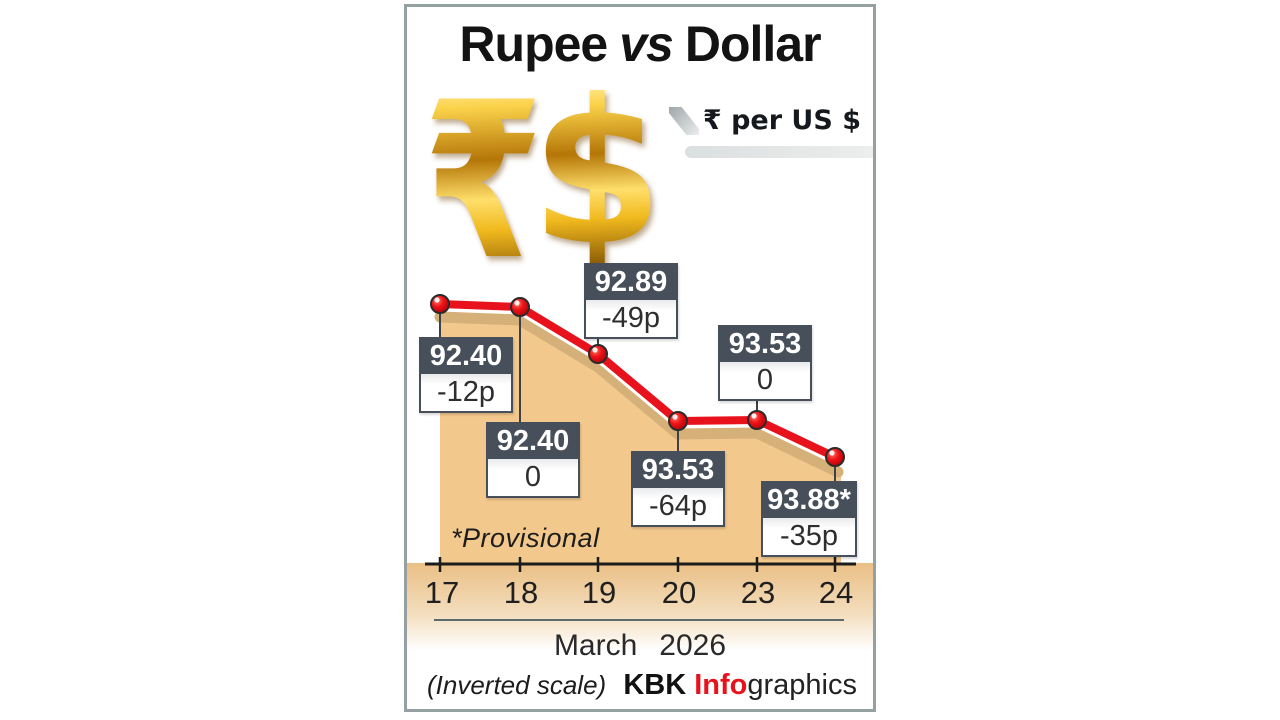 The width and height of the screenshot is (1280, 720). I want to click on credit-line: KBK Infographics, so click(740, 685).